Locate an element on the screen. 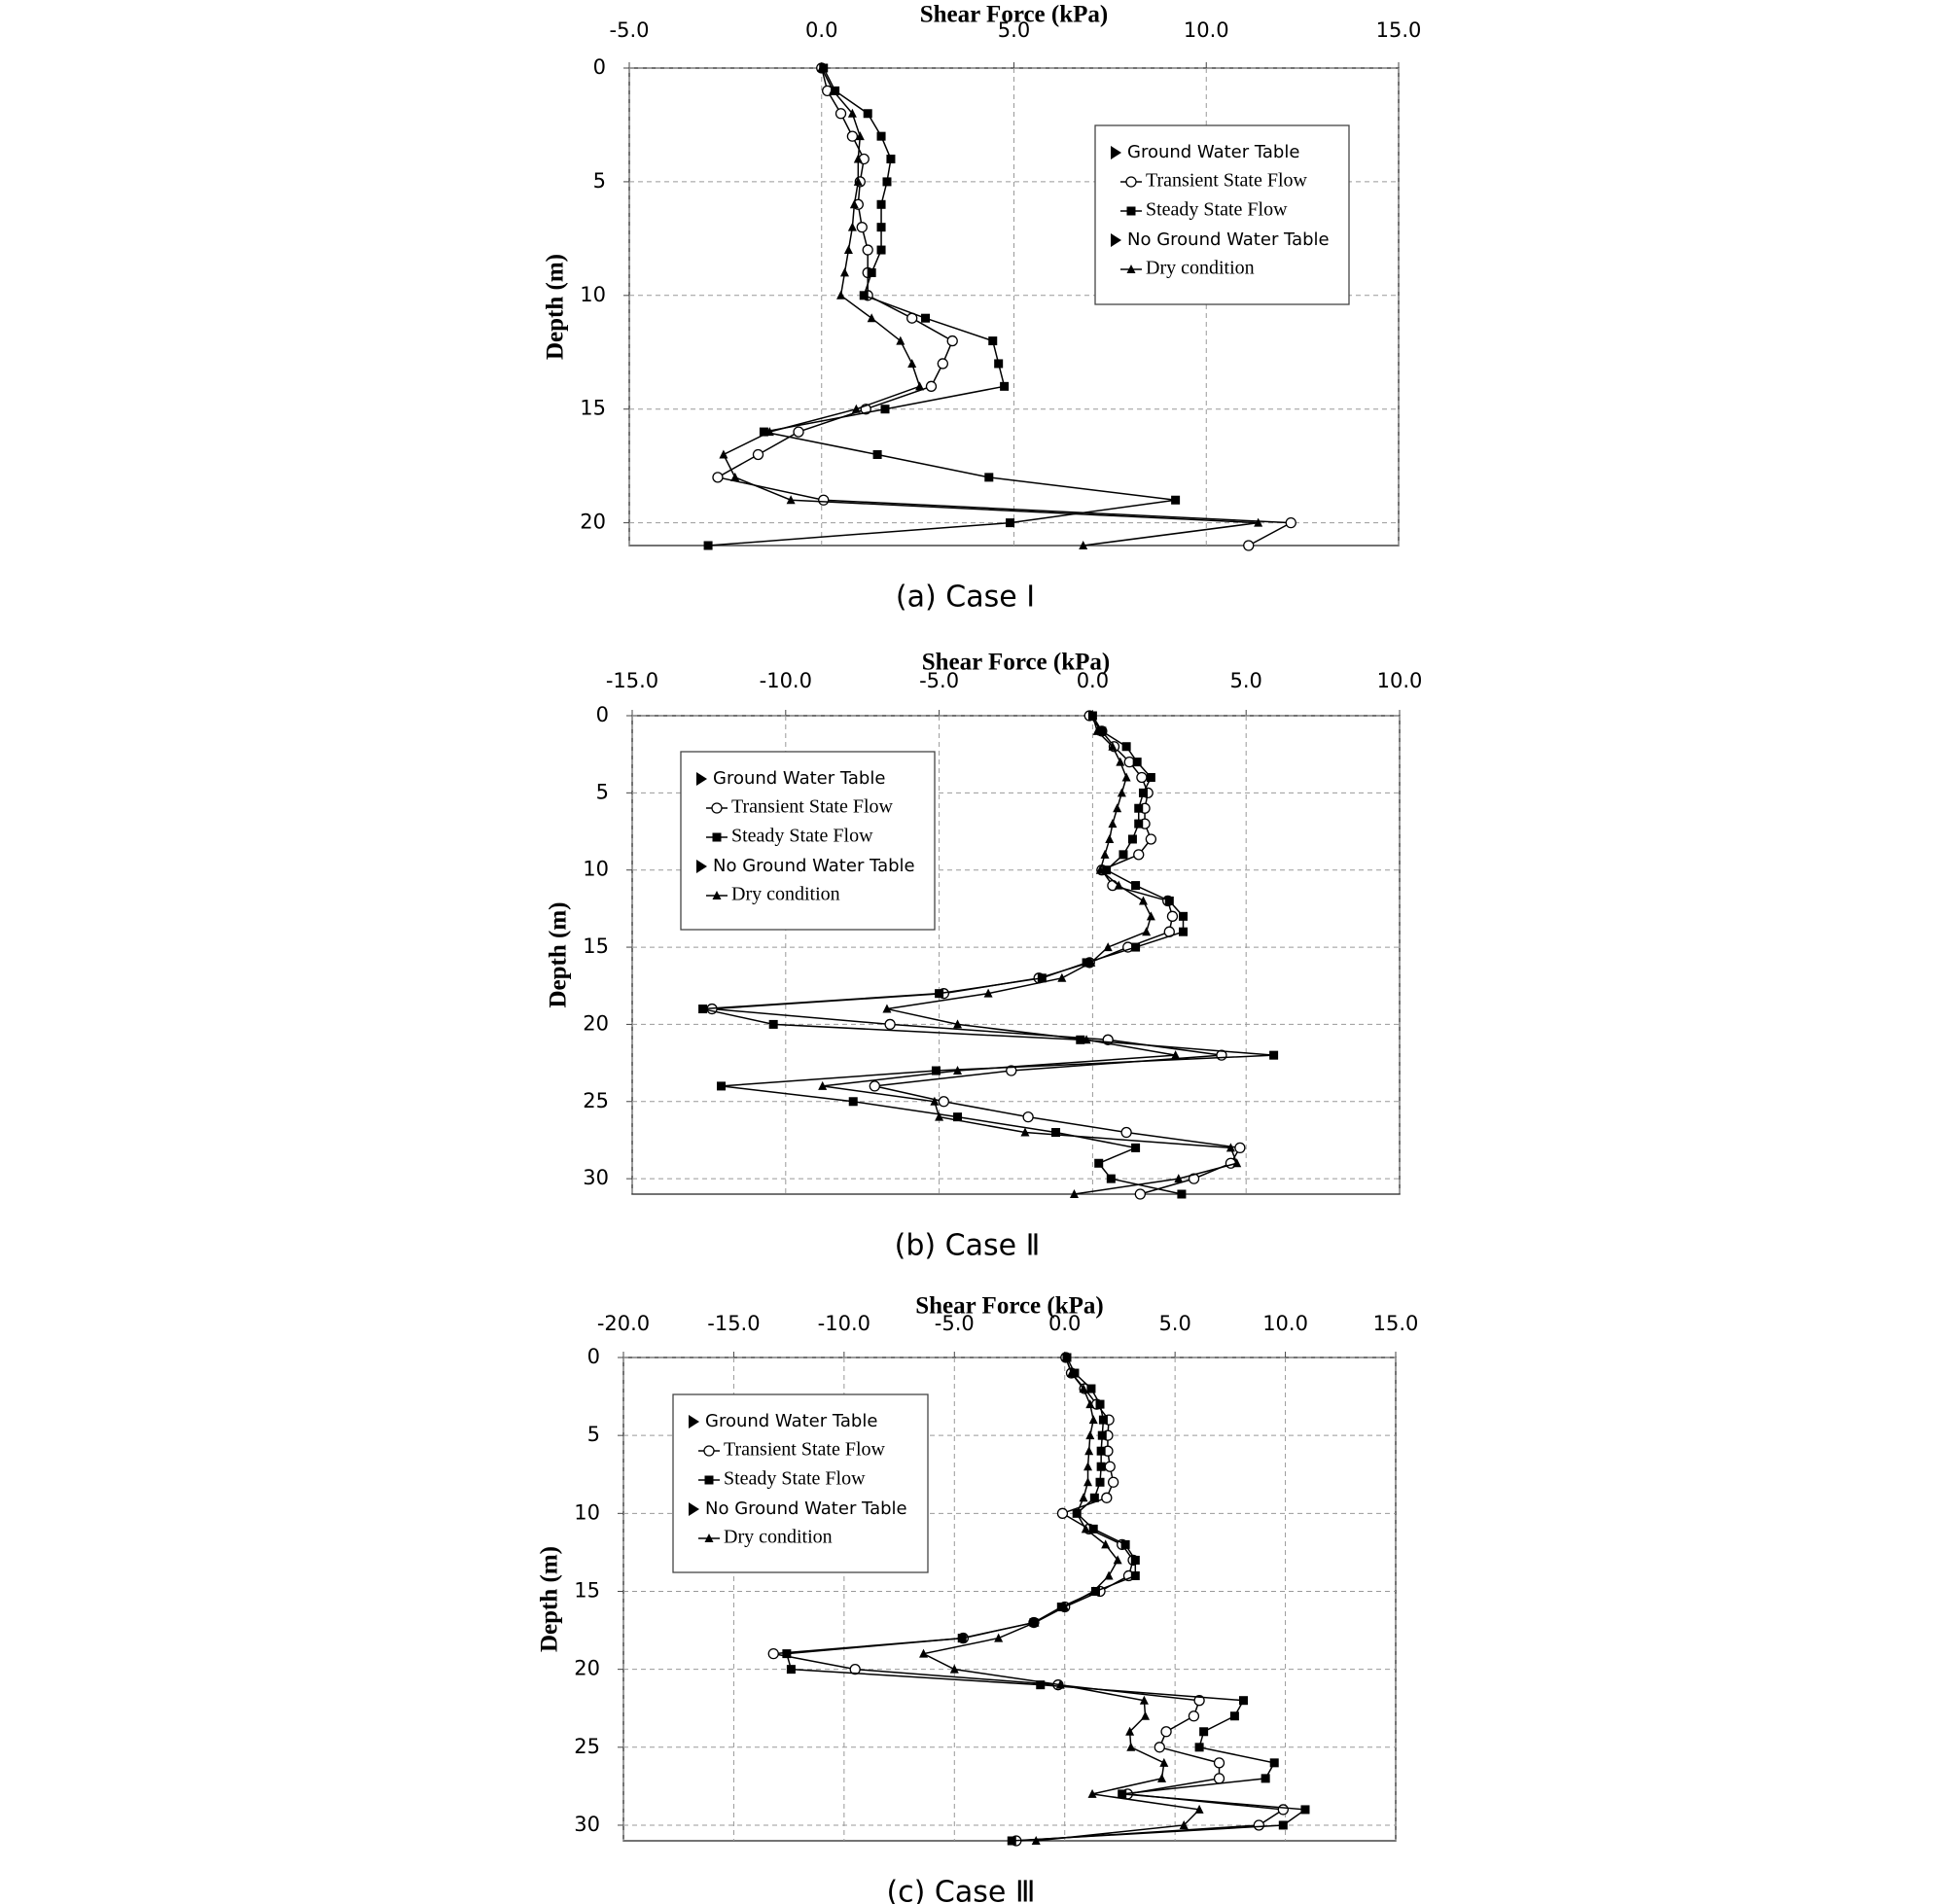 The image size is (1953, 1904). y-tick-label: 25 is located at coordinates (596, 1100).